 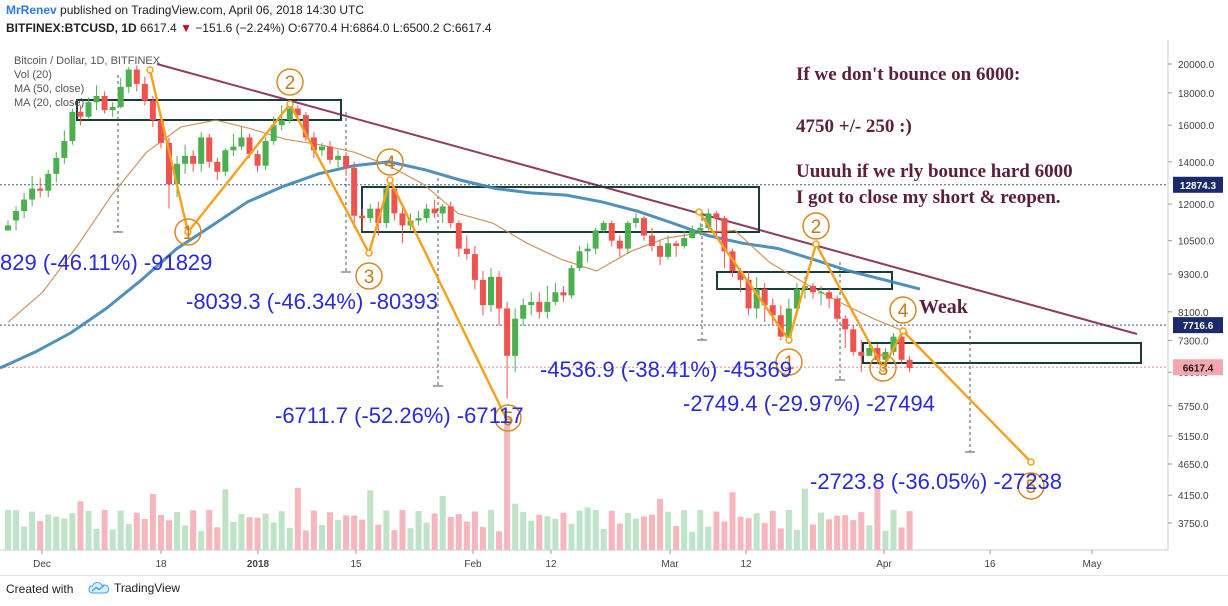 What do you see at coordinates (134, 588) in the screenshot?
I see `tradingview-logo: TradingView` at bounding box center [134, 588].